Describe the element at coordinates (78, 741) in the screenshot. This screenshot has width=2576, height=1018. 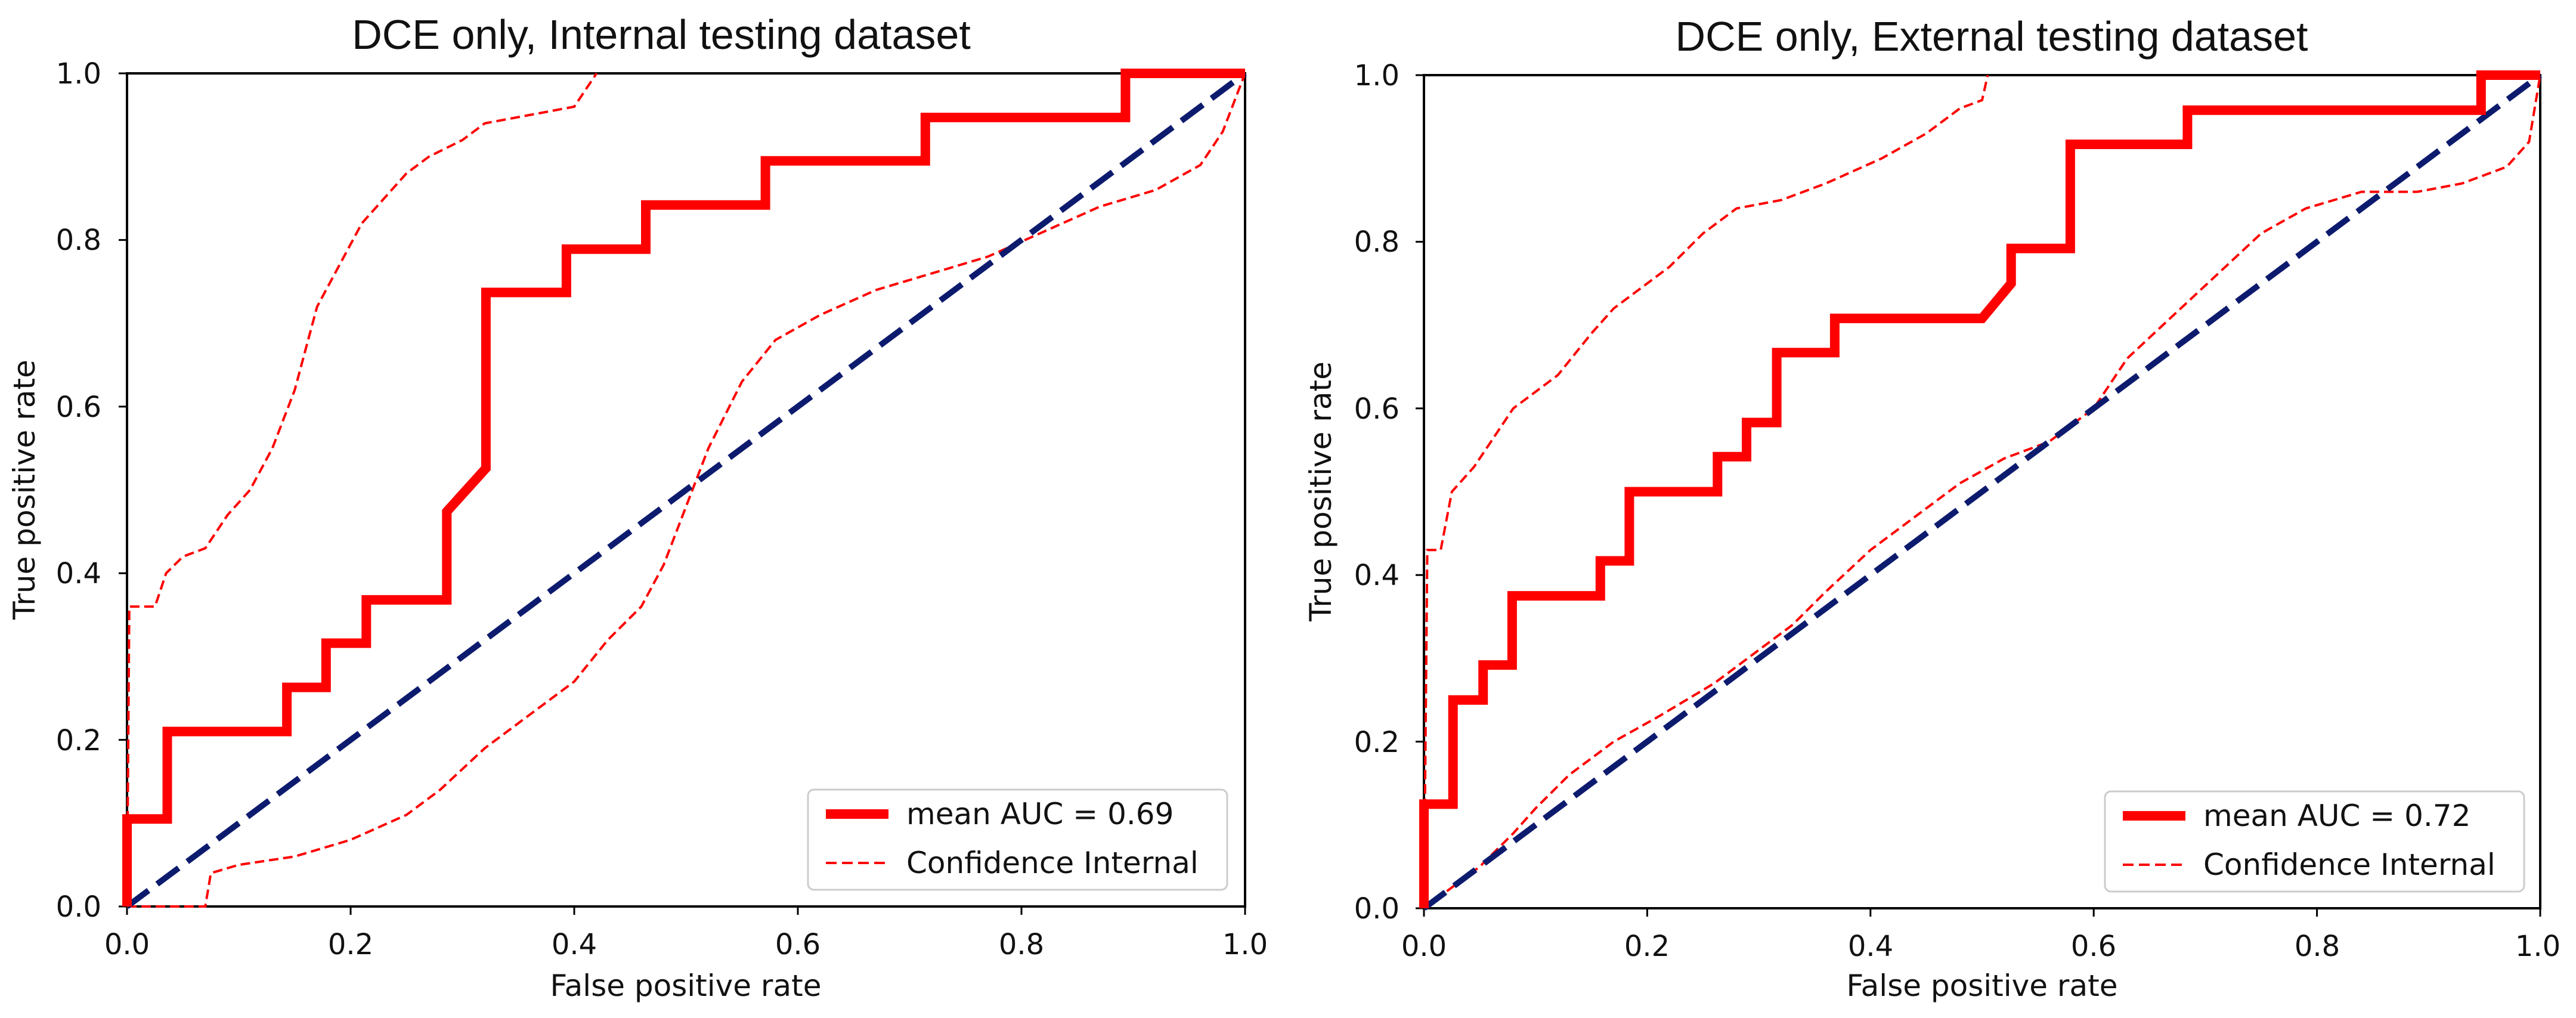
I see `left-y-tick: 0.2` at that location.